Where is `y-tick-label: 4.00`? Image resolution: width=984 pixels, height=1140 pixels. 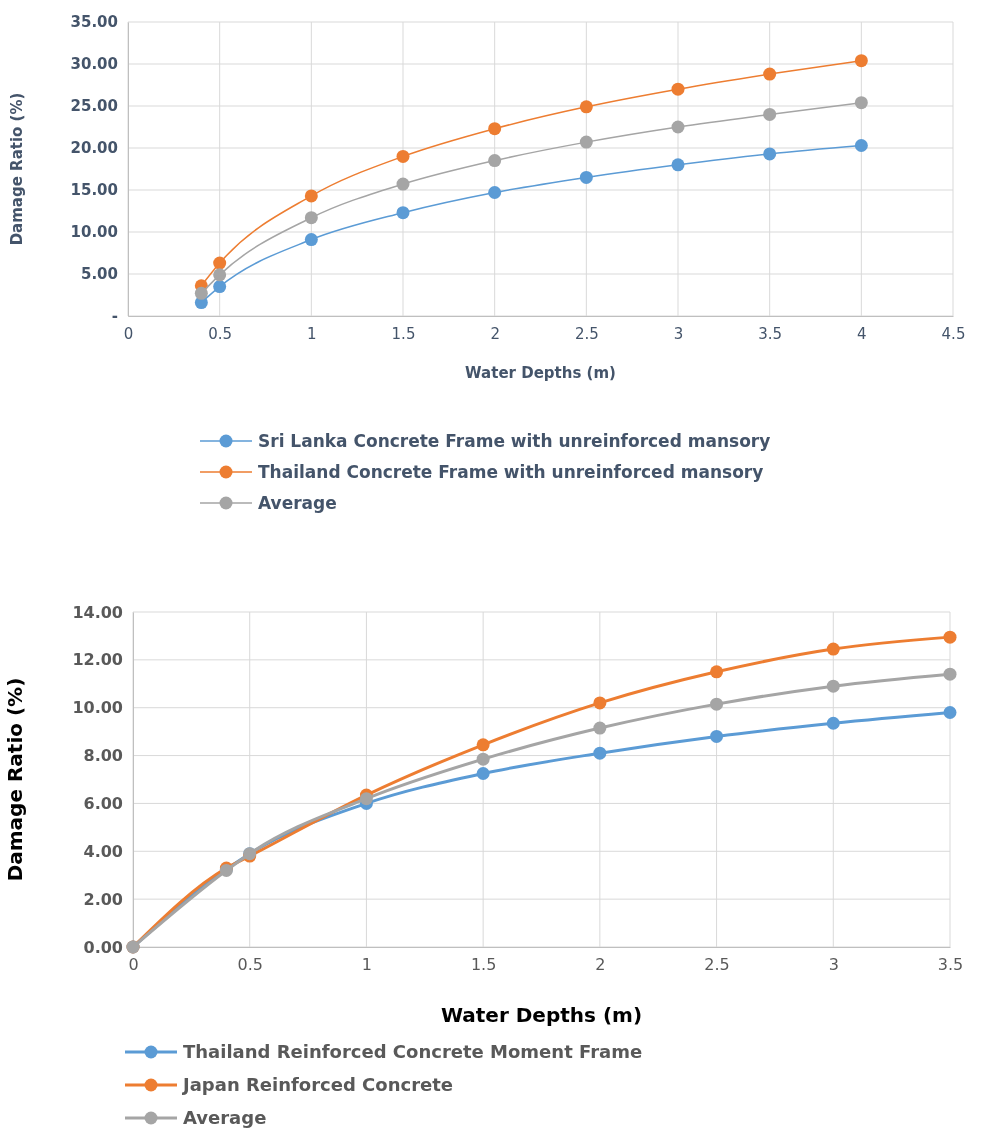 y-tick-label: 4.00 is located at coordinates (103, 851).